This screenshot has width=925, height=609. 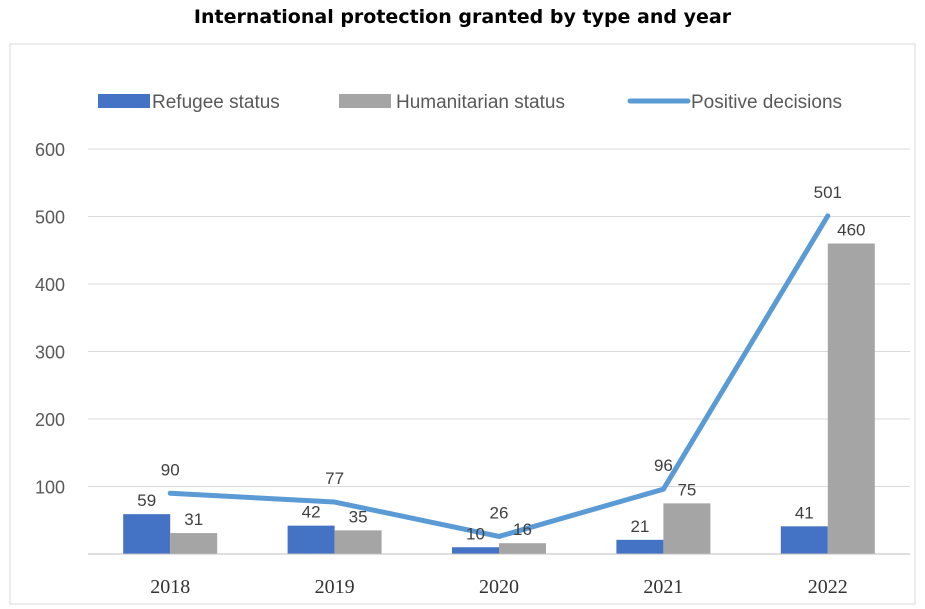 What do you see at coordinates (480, 102) in the screenshot?
I see `legend-label: Humanitarian status` at bounding box center [480, 102].